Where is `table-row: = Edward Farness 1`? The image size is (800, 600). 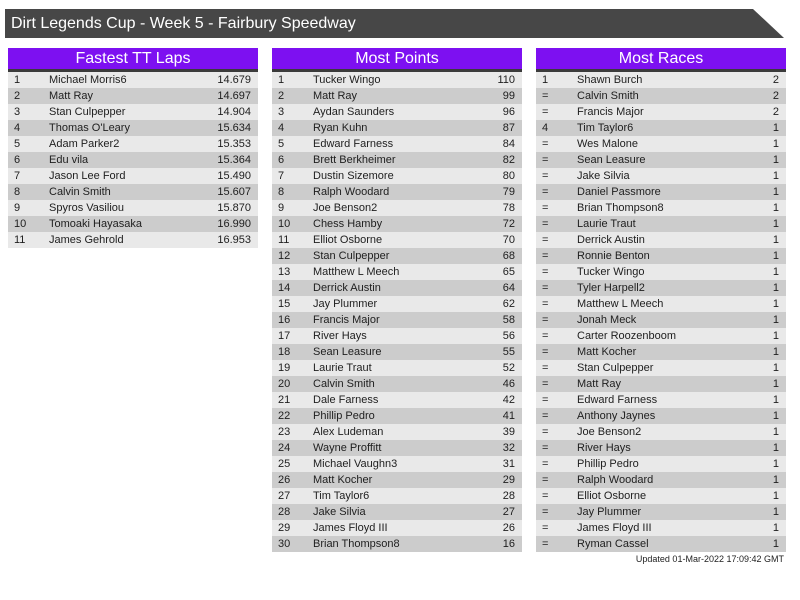
table-row: = Edward Farness 1 is located at coordinates (661, 400).